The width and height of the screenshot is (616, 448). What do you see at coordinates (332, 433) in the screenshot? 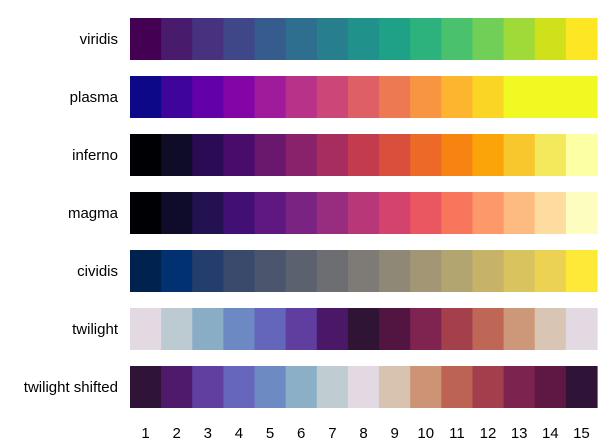
I see `x-tick-label: 7` at bounding box center [332, 433].